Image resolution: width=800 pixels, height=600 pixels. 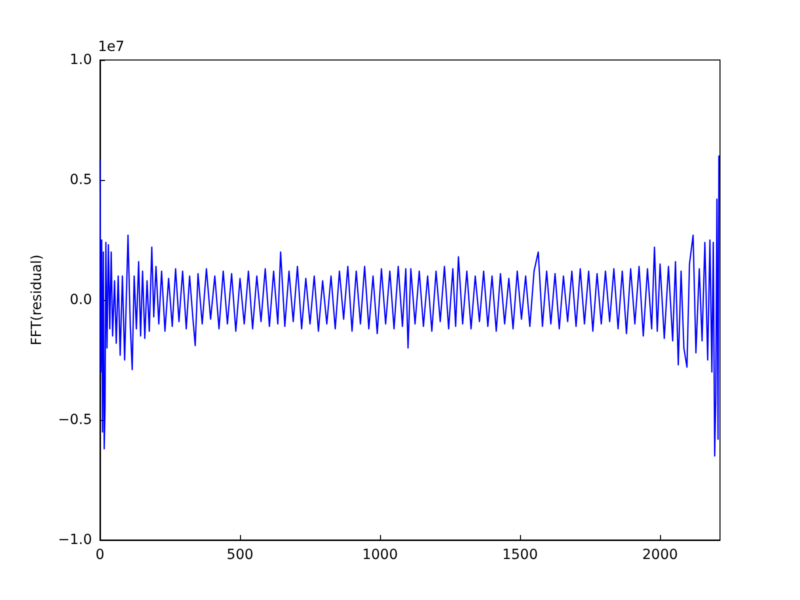 I want to click on x-tick-label: 500, so click(x=240, y=555).